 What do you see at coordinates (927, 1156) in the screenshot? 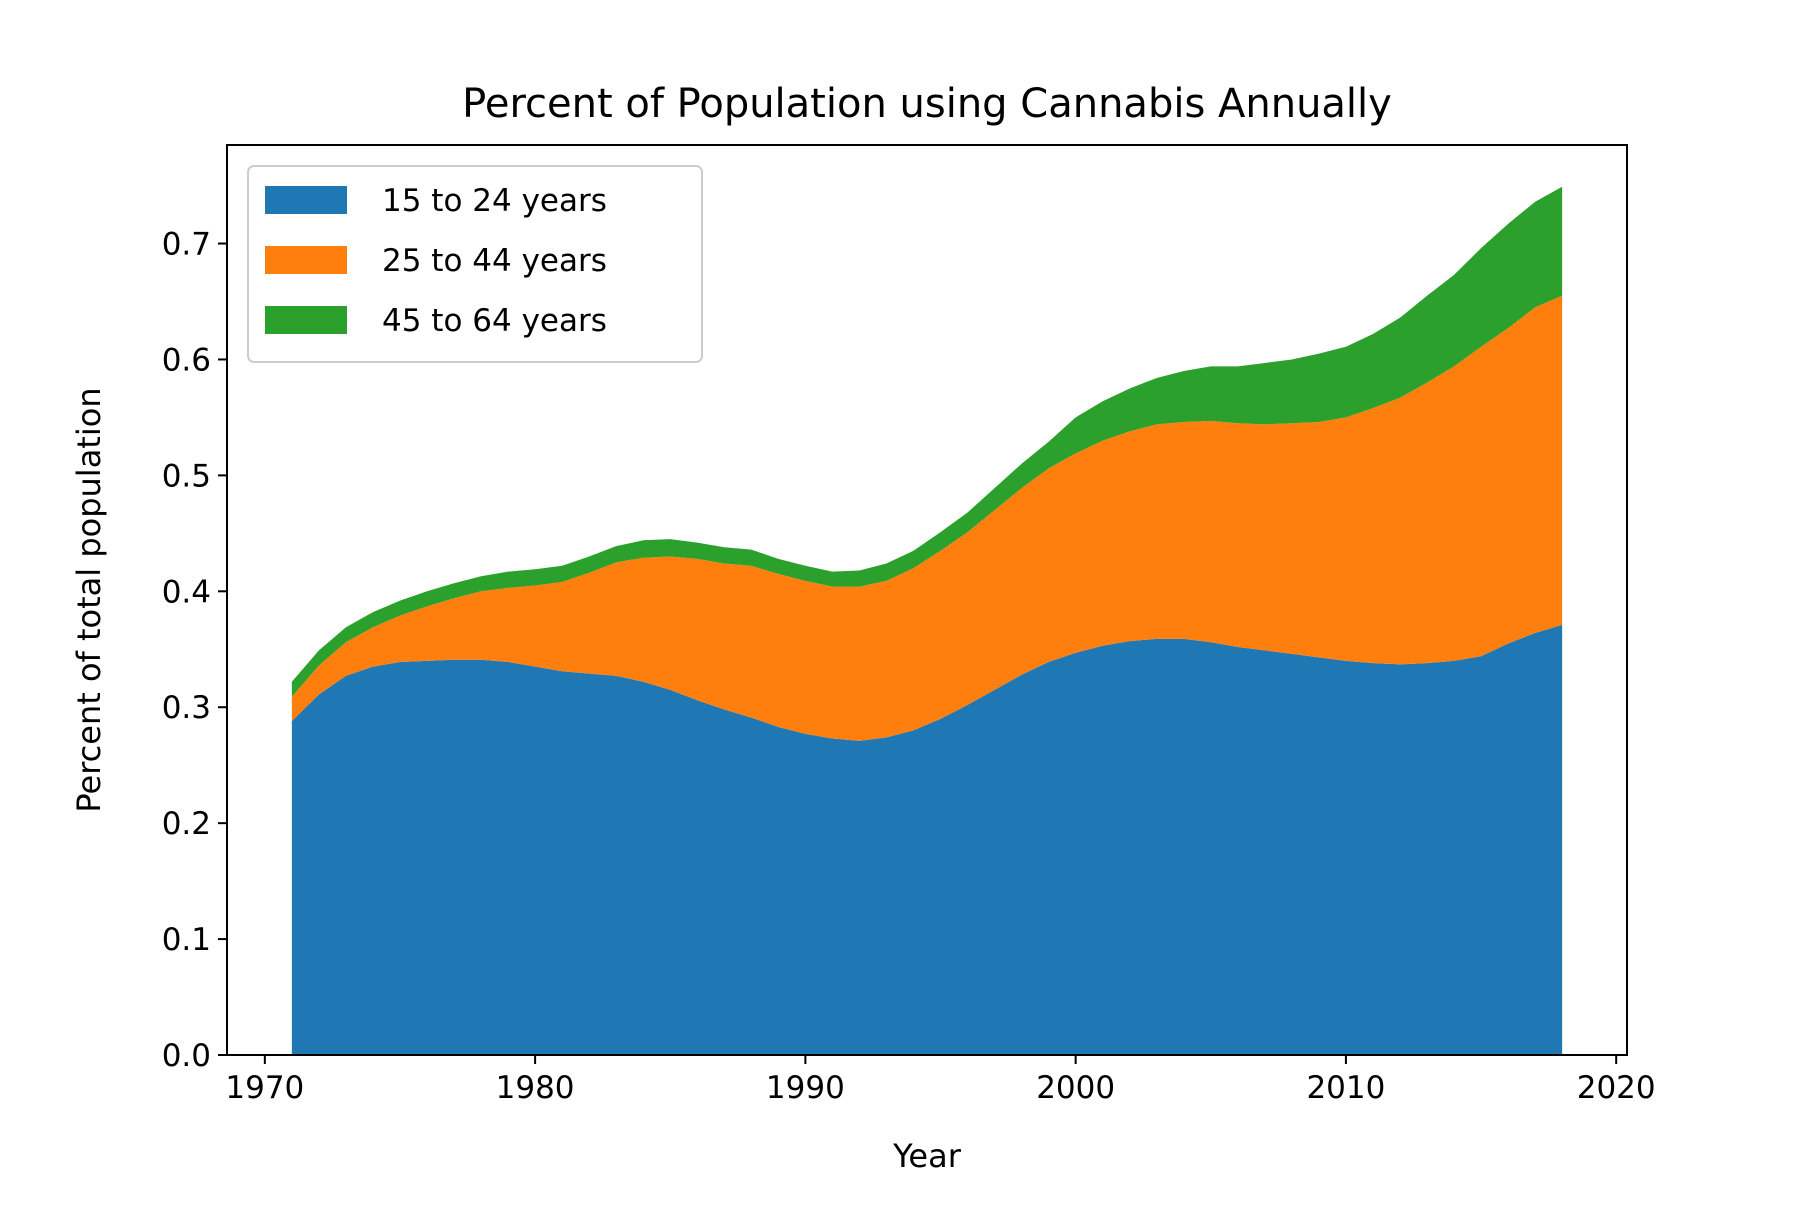
I see `x-axis-label: Year` at bounding box center [927, 1156].